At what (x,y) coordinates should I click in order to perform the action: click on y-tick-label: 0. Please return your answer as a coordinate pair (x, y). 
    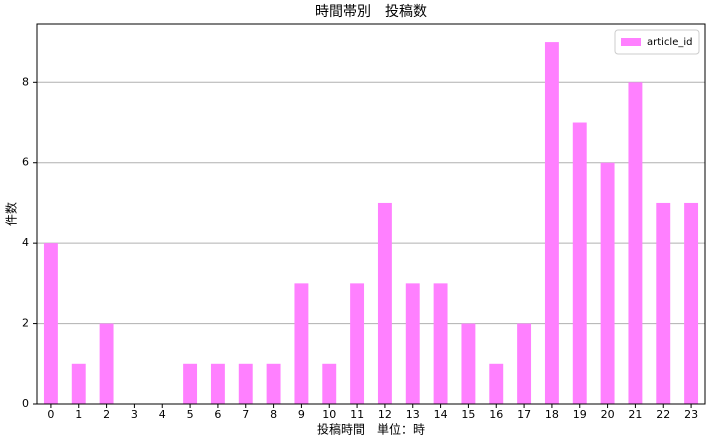
    Looking at the image, I should click on (25, 403).